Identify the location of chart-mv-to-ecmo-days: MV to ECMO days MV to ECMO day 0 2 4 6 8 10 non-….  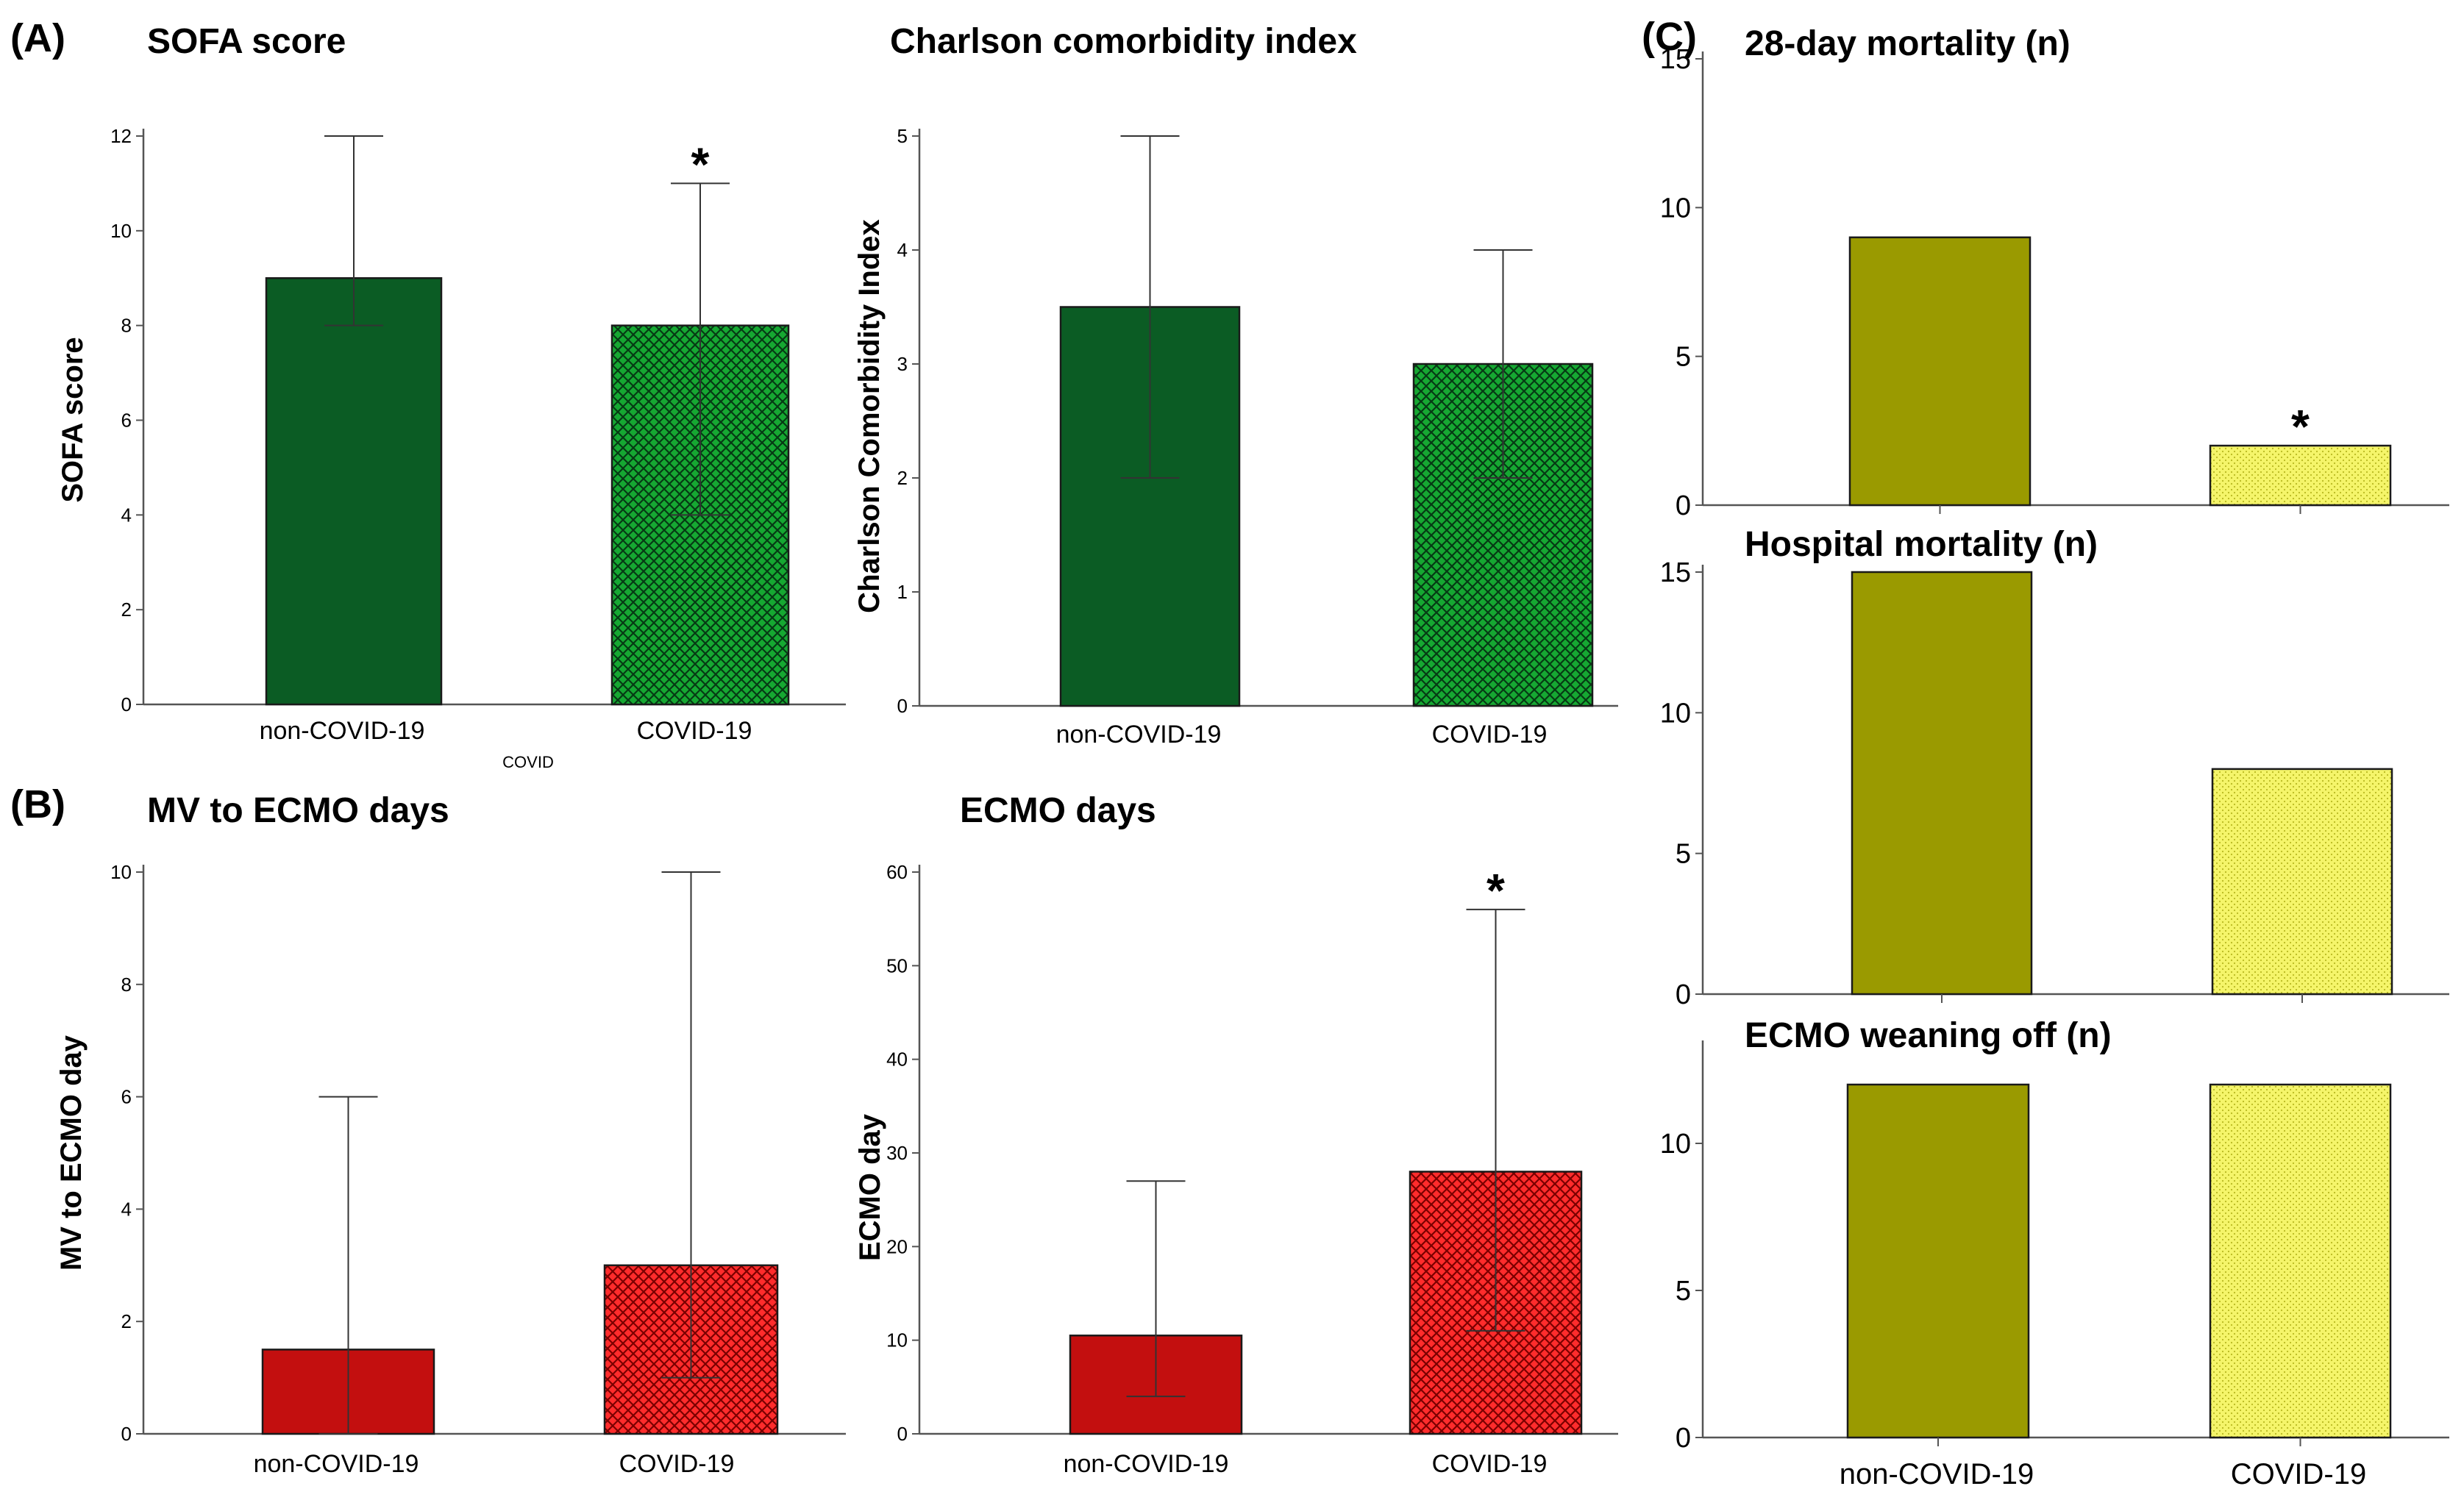
(450, 1135).